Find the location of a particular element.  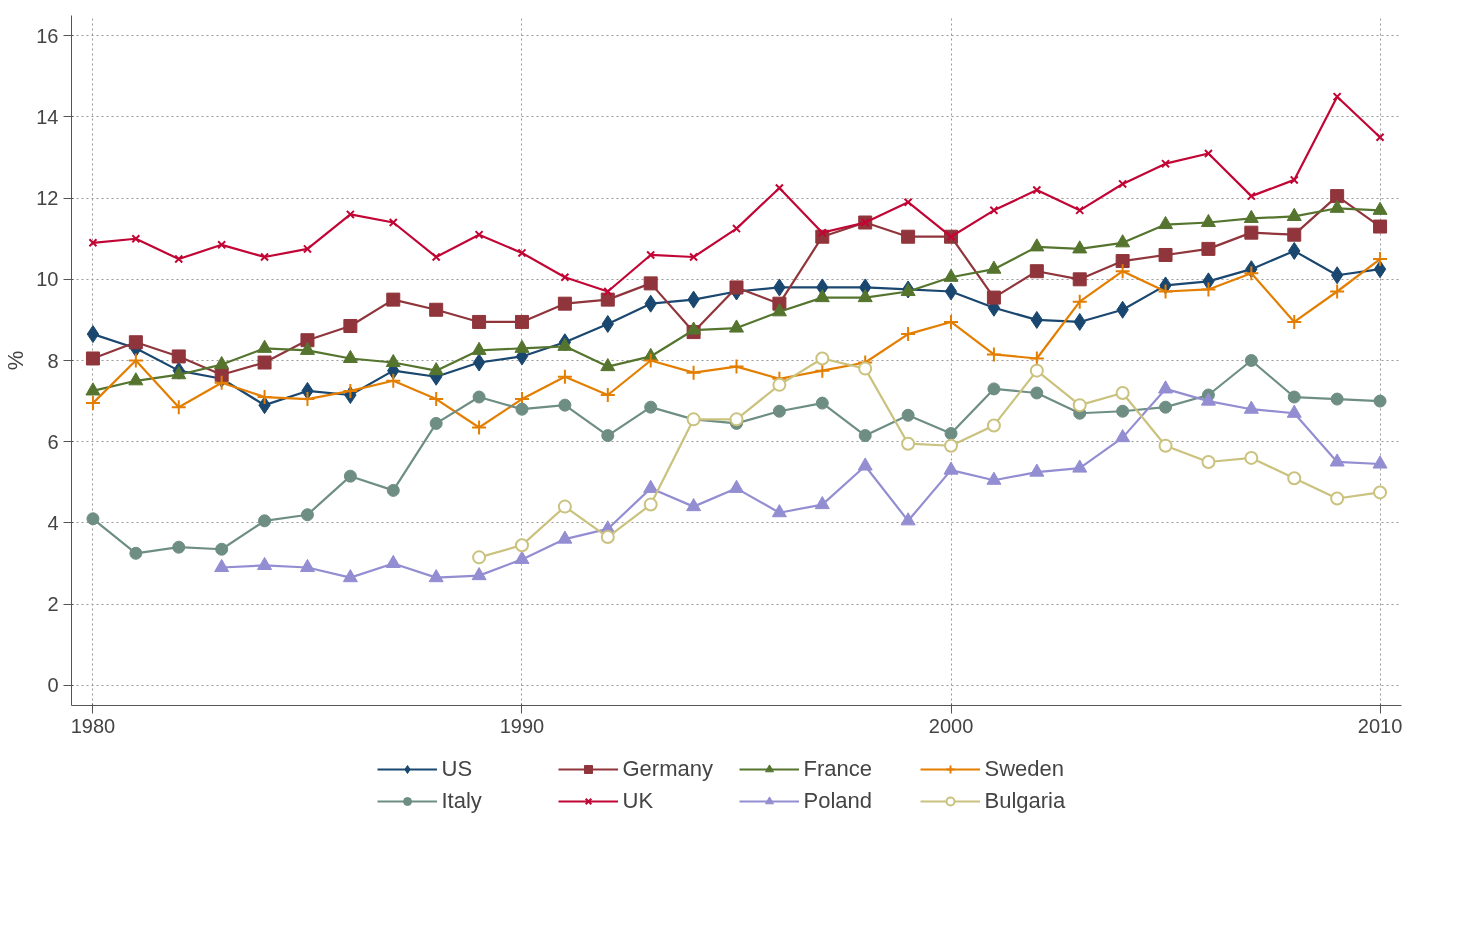

legend-label: UK is located at coordinates (638, 801).